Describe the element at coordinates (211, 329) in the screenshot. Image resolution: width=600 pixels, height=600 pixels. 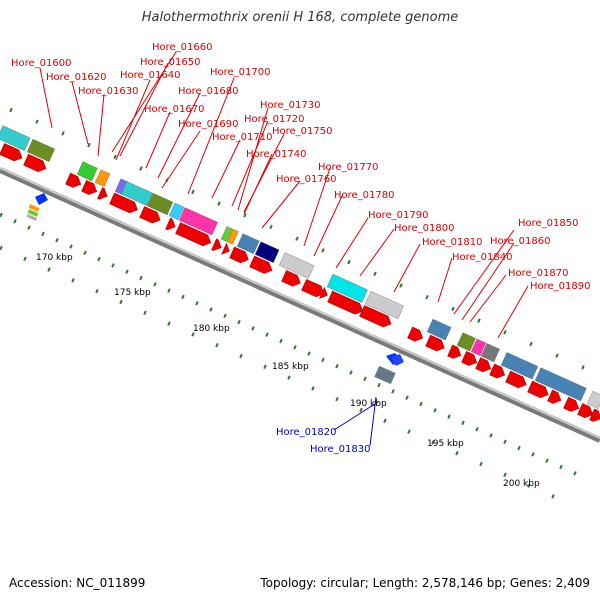
I see `kbp-label: 180 kbp` at that location.